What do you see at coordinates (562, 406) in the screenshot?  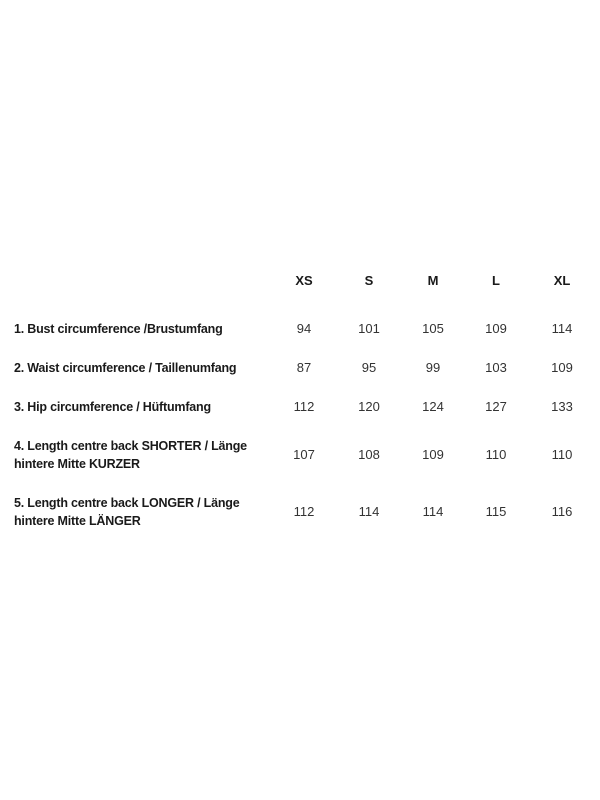 I see `cell: 133` at bounding box center [562, 406].